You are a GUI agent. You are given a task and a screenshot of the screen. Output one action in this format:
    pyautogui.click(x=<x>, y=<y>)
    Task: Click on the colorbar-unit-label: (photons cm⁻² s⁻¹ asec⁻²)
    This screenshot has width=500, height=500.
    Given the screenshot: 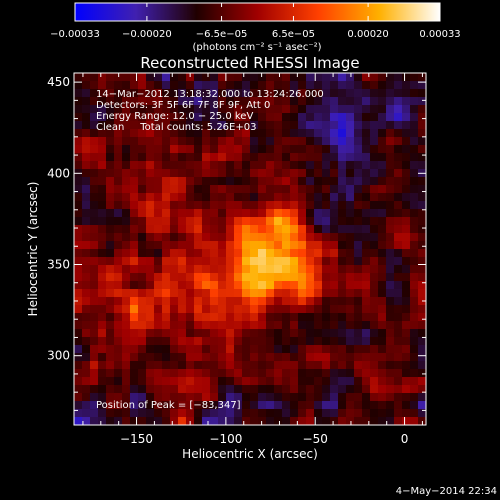 What is the action you would take?
    pyautogui.click(x=256, y=47)
    